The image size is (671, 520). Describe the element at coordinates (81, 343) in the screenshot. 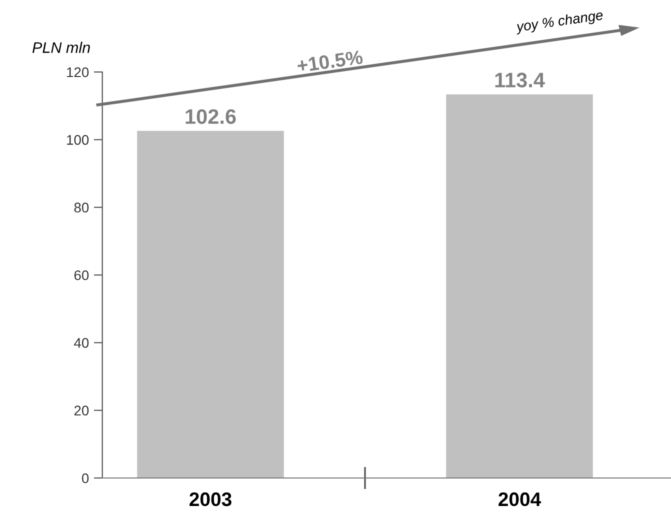

I see `y-tick-label: 40` at that location.